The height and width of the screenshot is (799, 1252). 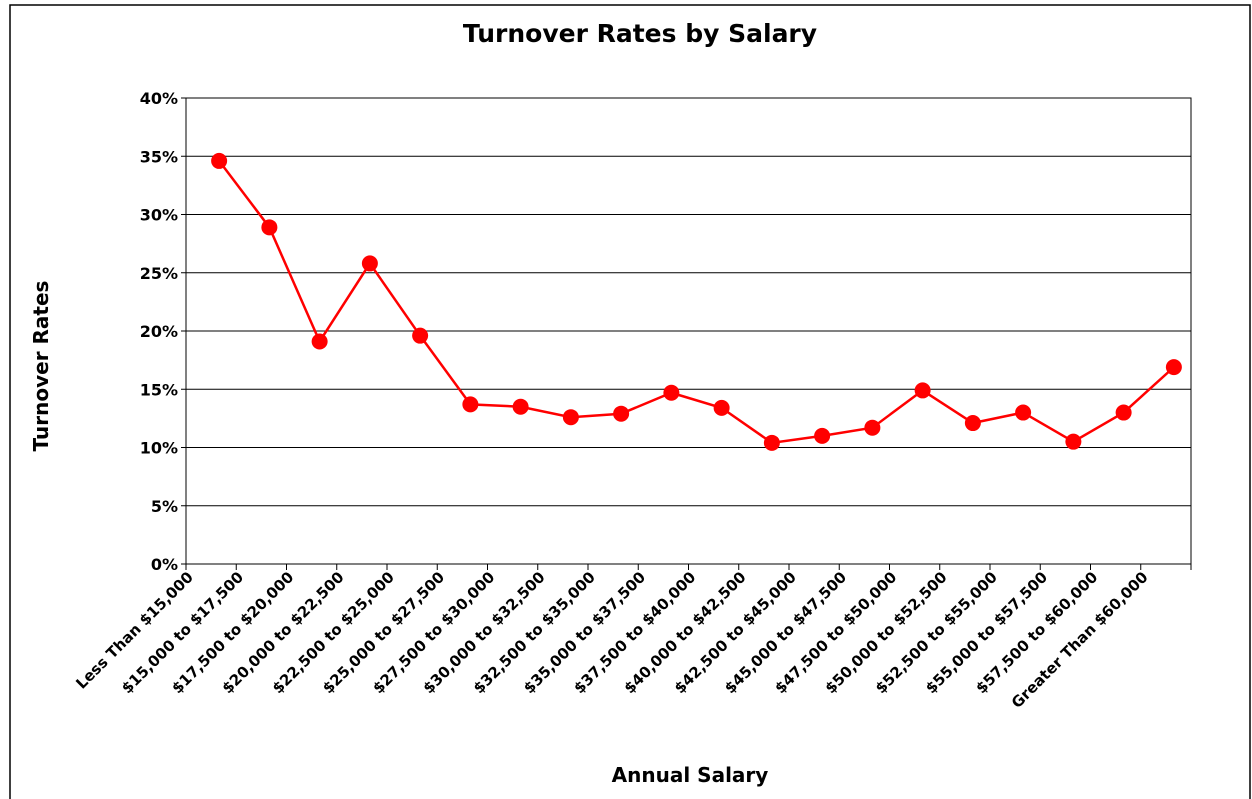 What do you see at coordinates (41, 366) in the screenshot?
I see `y-axis-label: Turnover Rates` at bounding box center [41, 366].